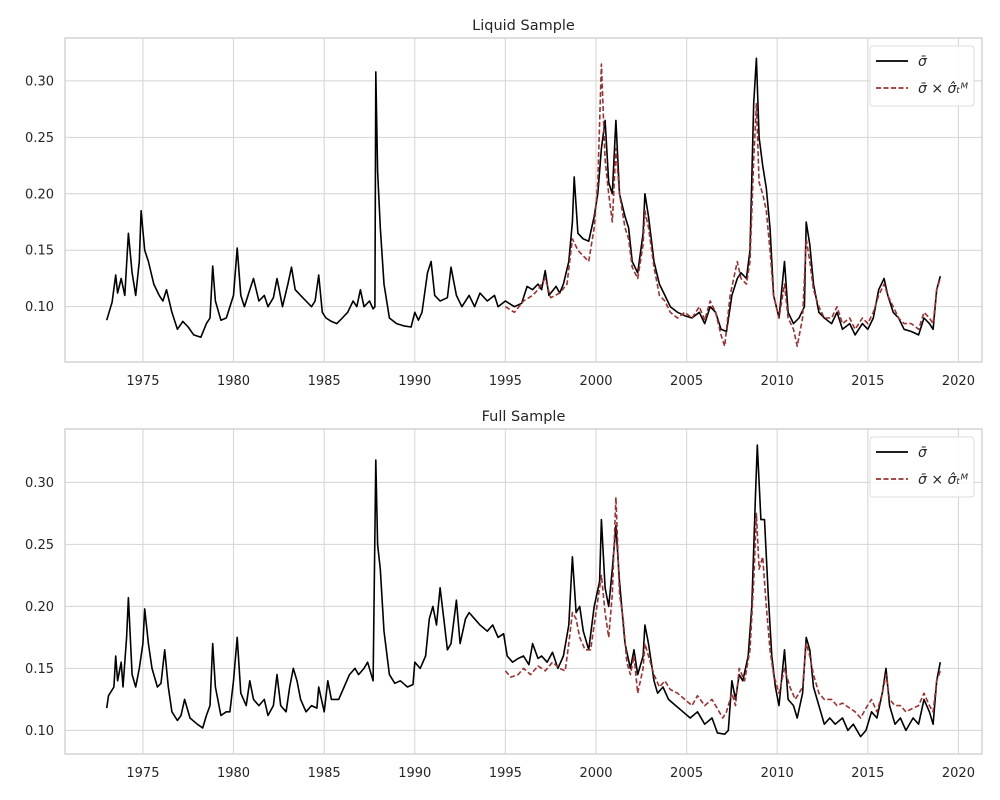 The width and height of the screenshot is (1000, 800). Describe the element at coordinates (723, 607) in the screenshot. I see `series-sigma-bar-times-market-line` at that location.